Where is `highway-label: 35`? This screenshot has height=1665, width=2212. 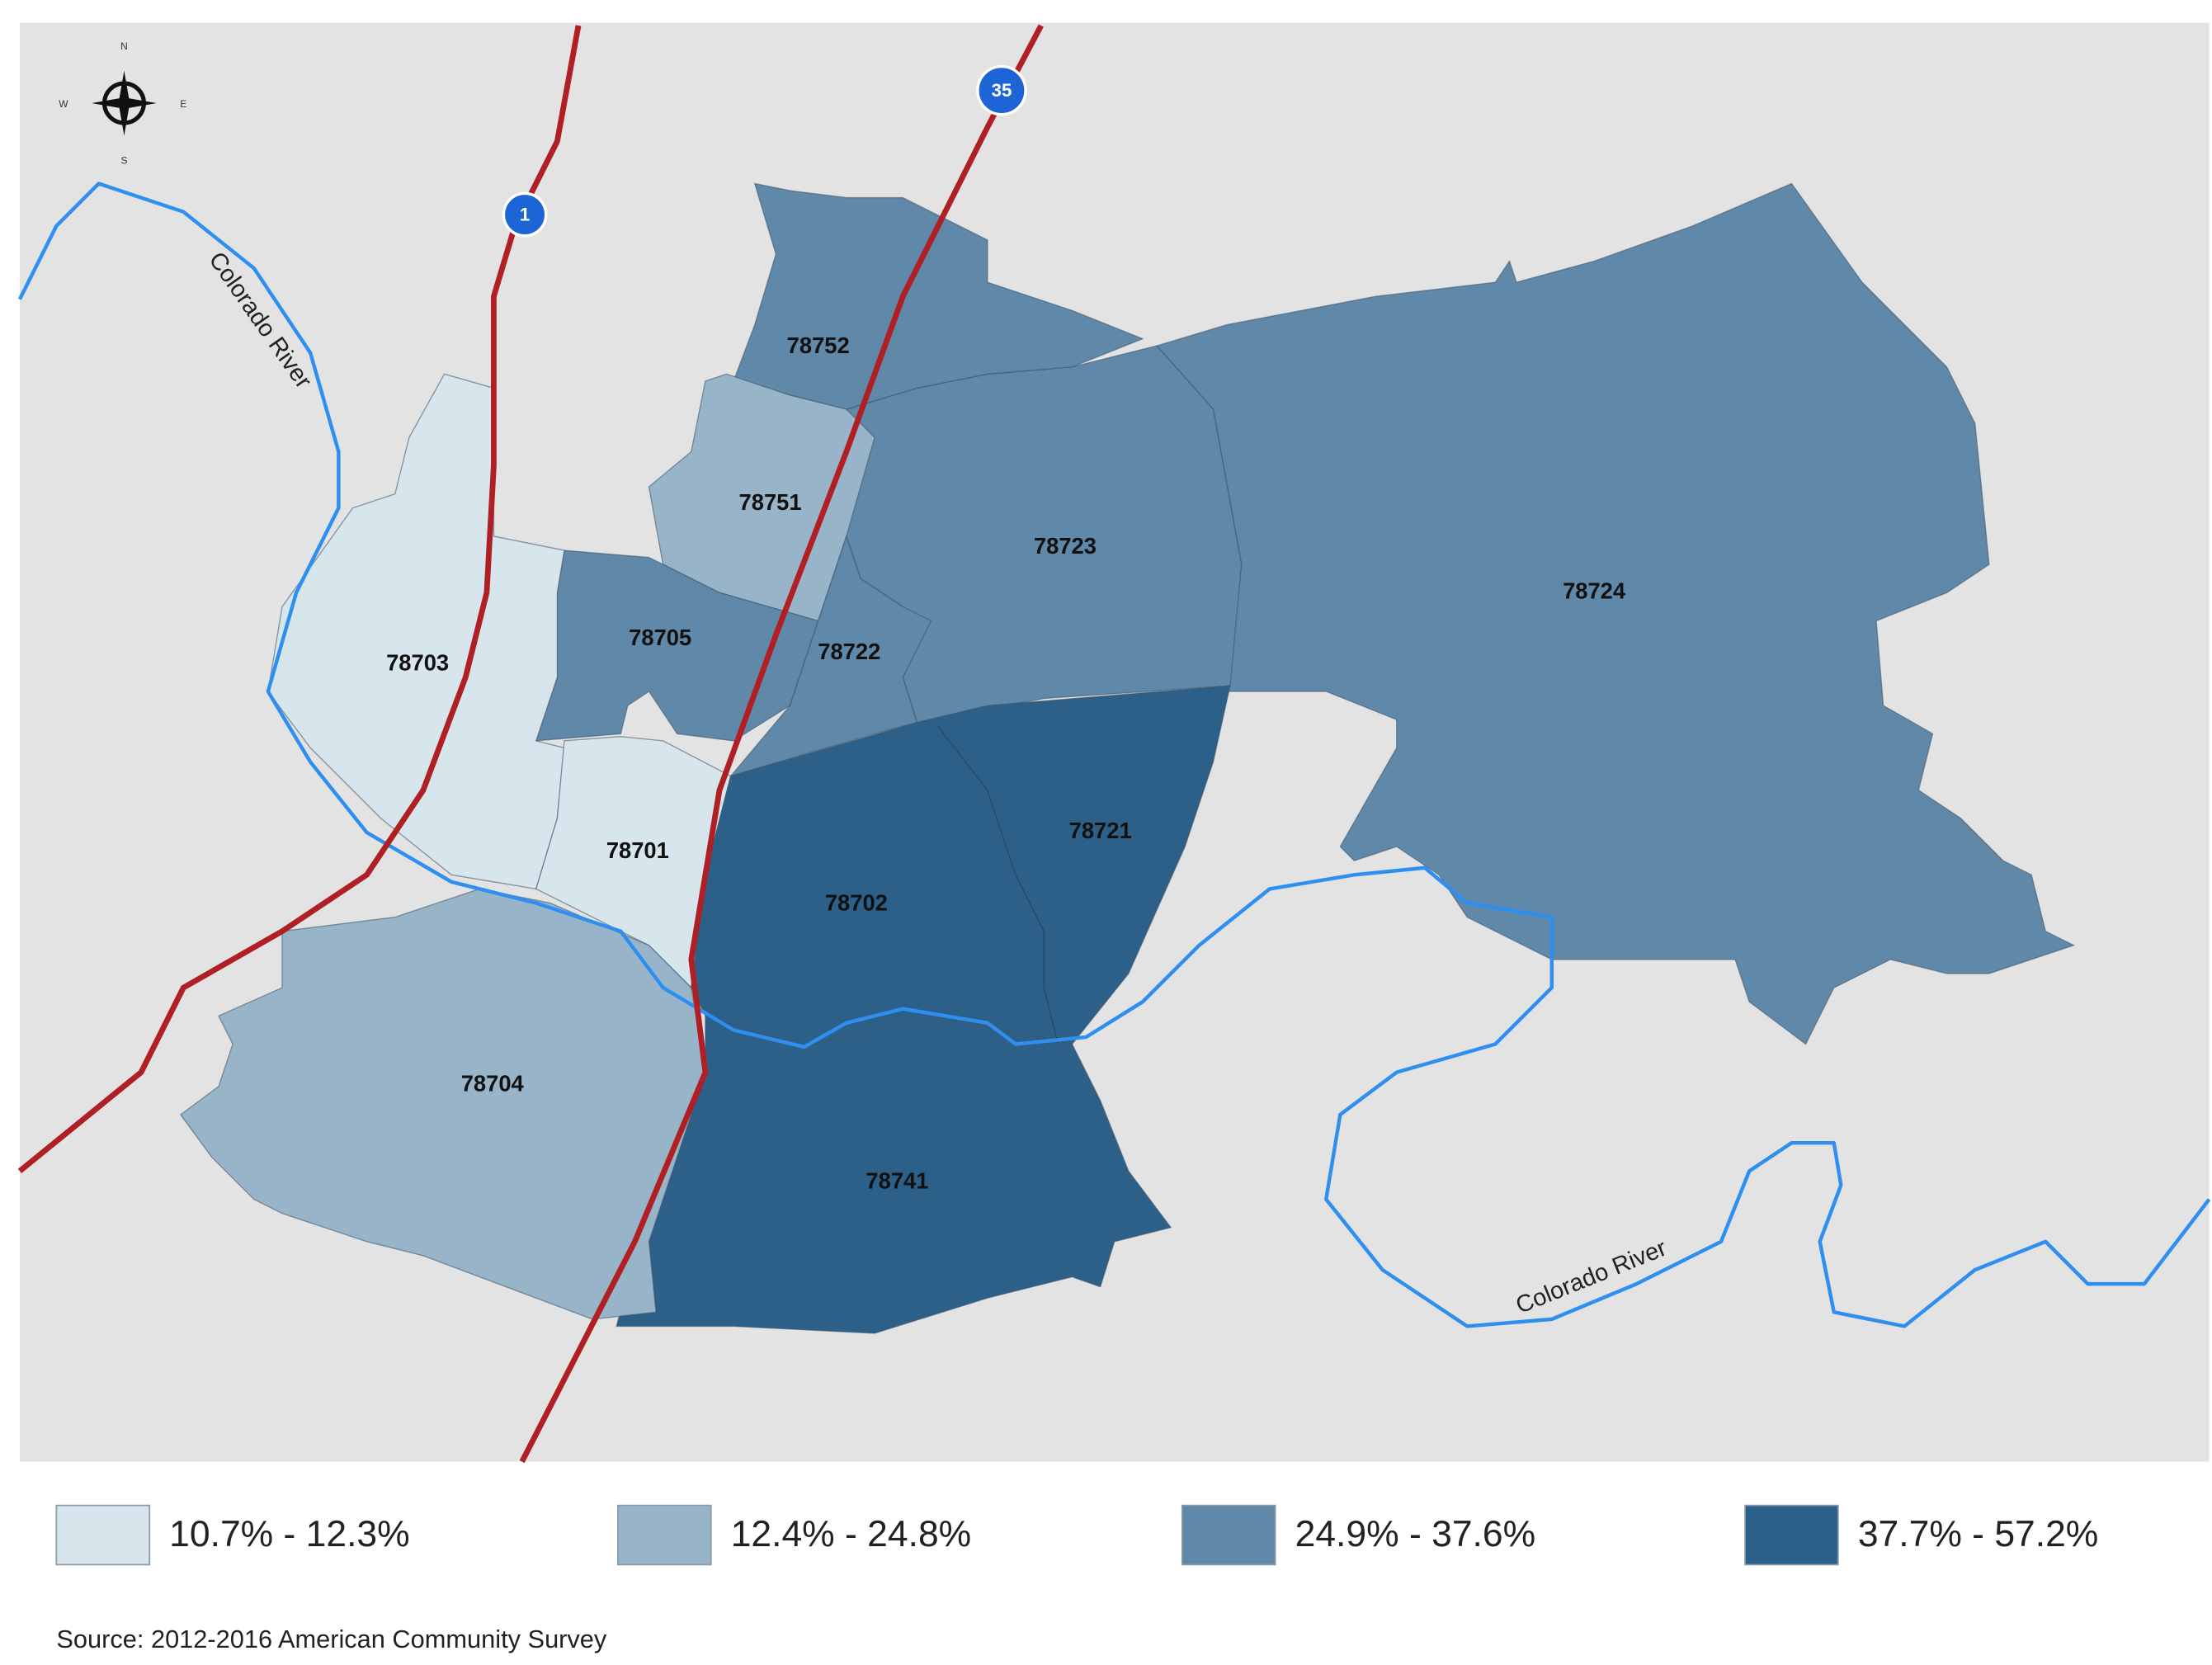 highway-label: 35 is located at coordinates (1002, 90).